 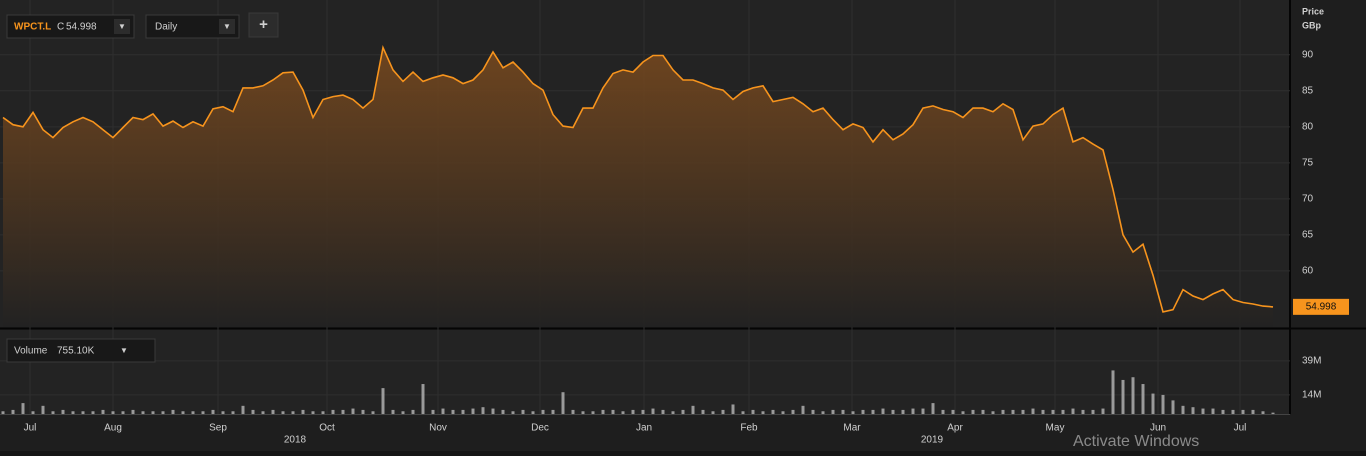 What do you see at coordinates (76, 351) in the screenshot?
I see `volume-value: 755.10K` at bounding box center [76, 351].